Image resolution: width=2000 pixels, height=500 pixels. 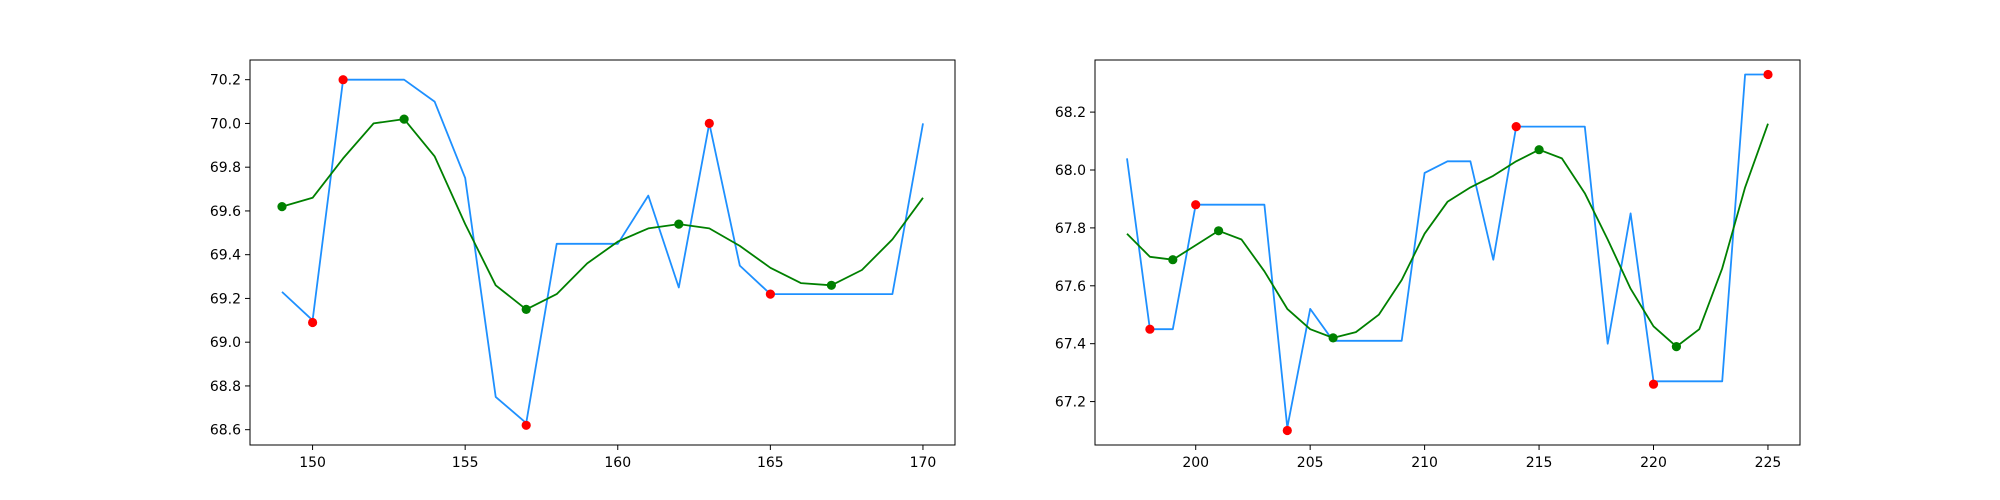 I want to click on right-chart-x-tick-label: 205, so click(x=1310, y=463).